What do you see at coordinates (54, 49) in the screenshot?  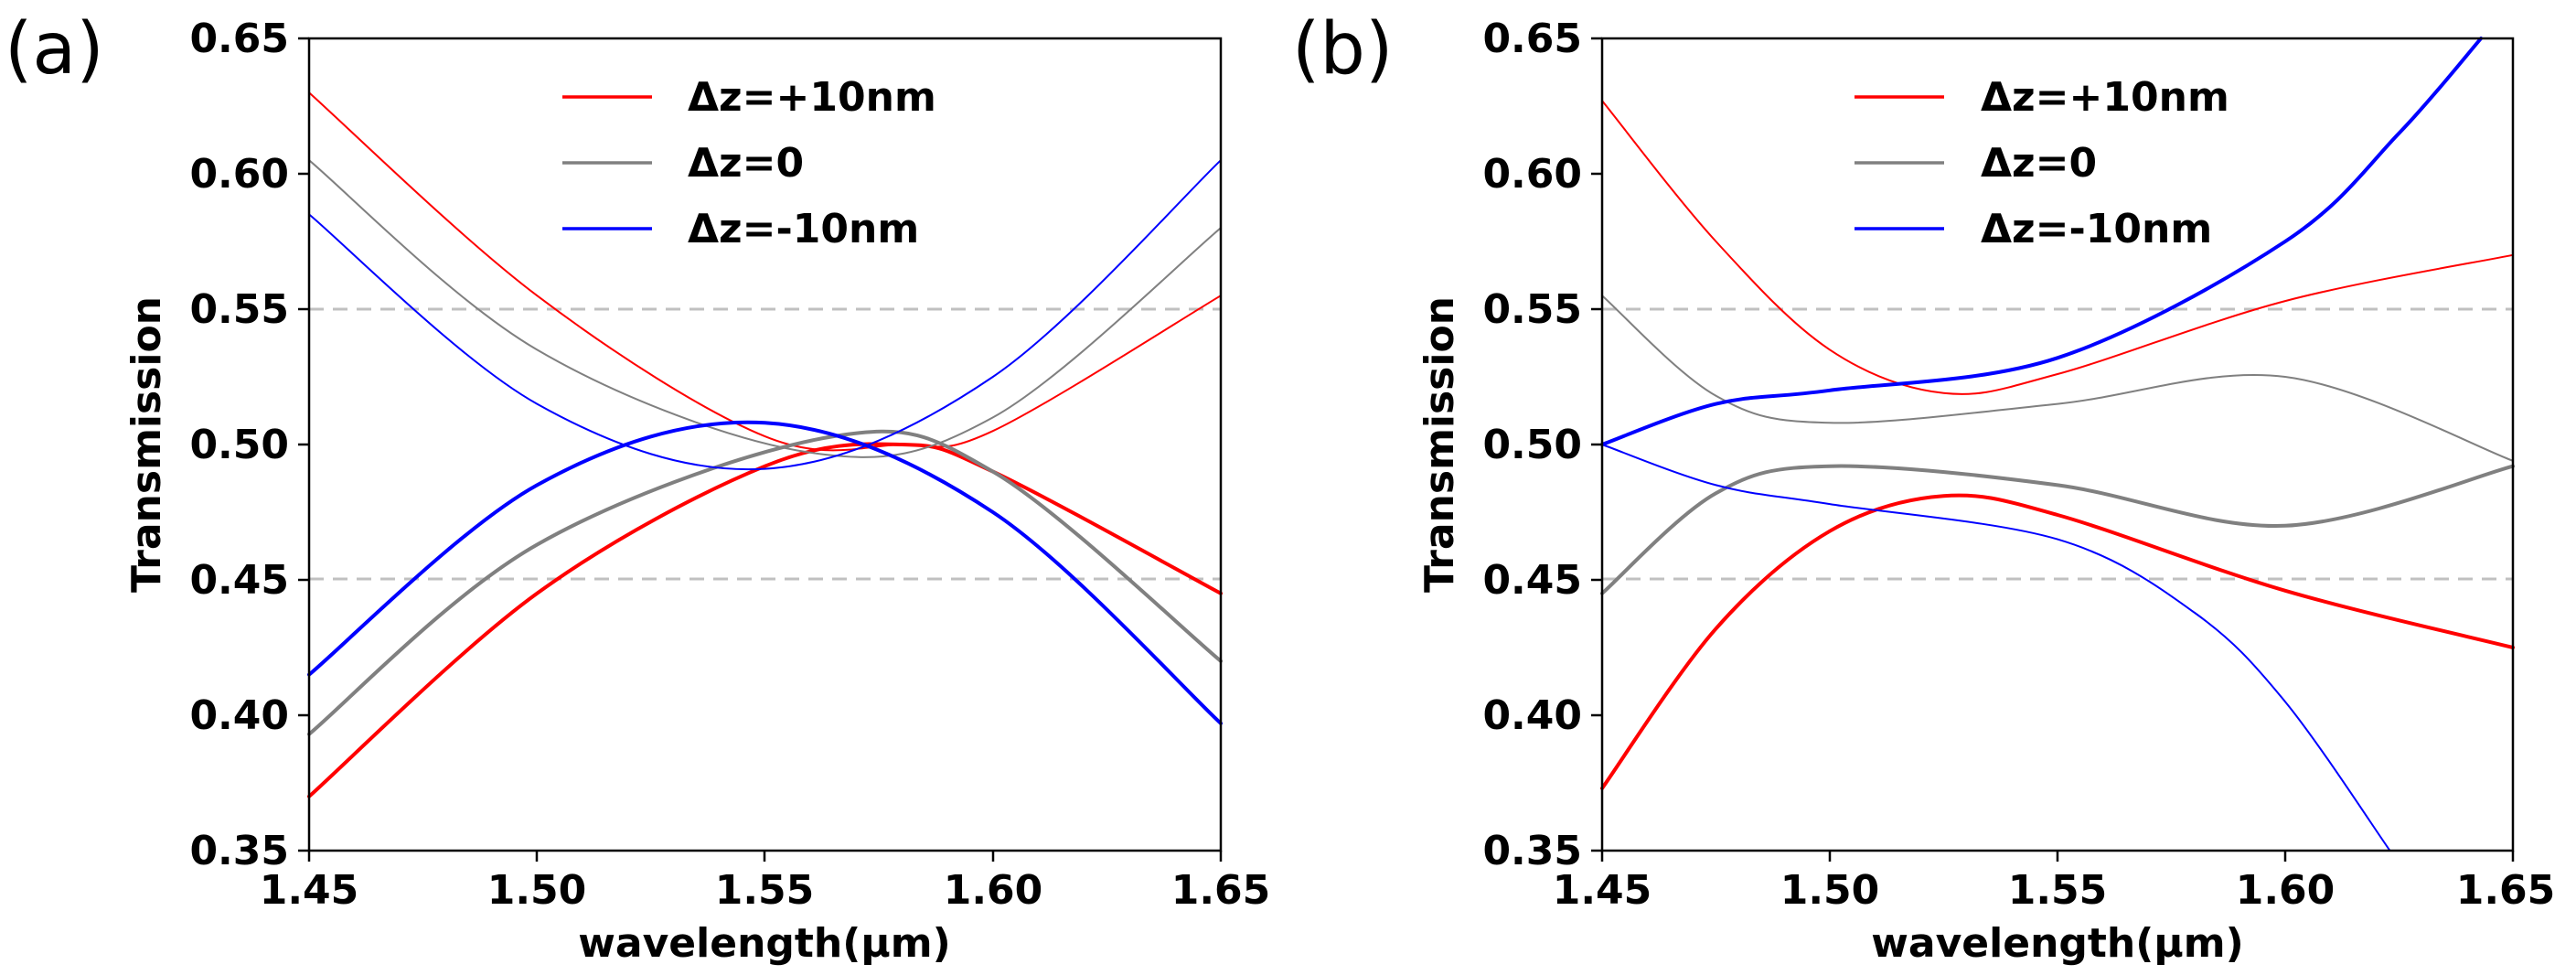 I see `panel-a-label: (a)` at bounding box center [54, 49].